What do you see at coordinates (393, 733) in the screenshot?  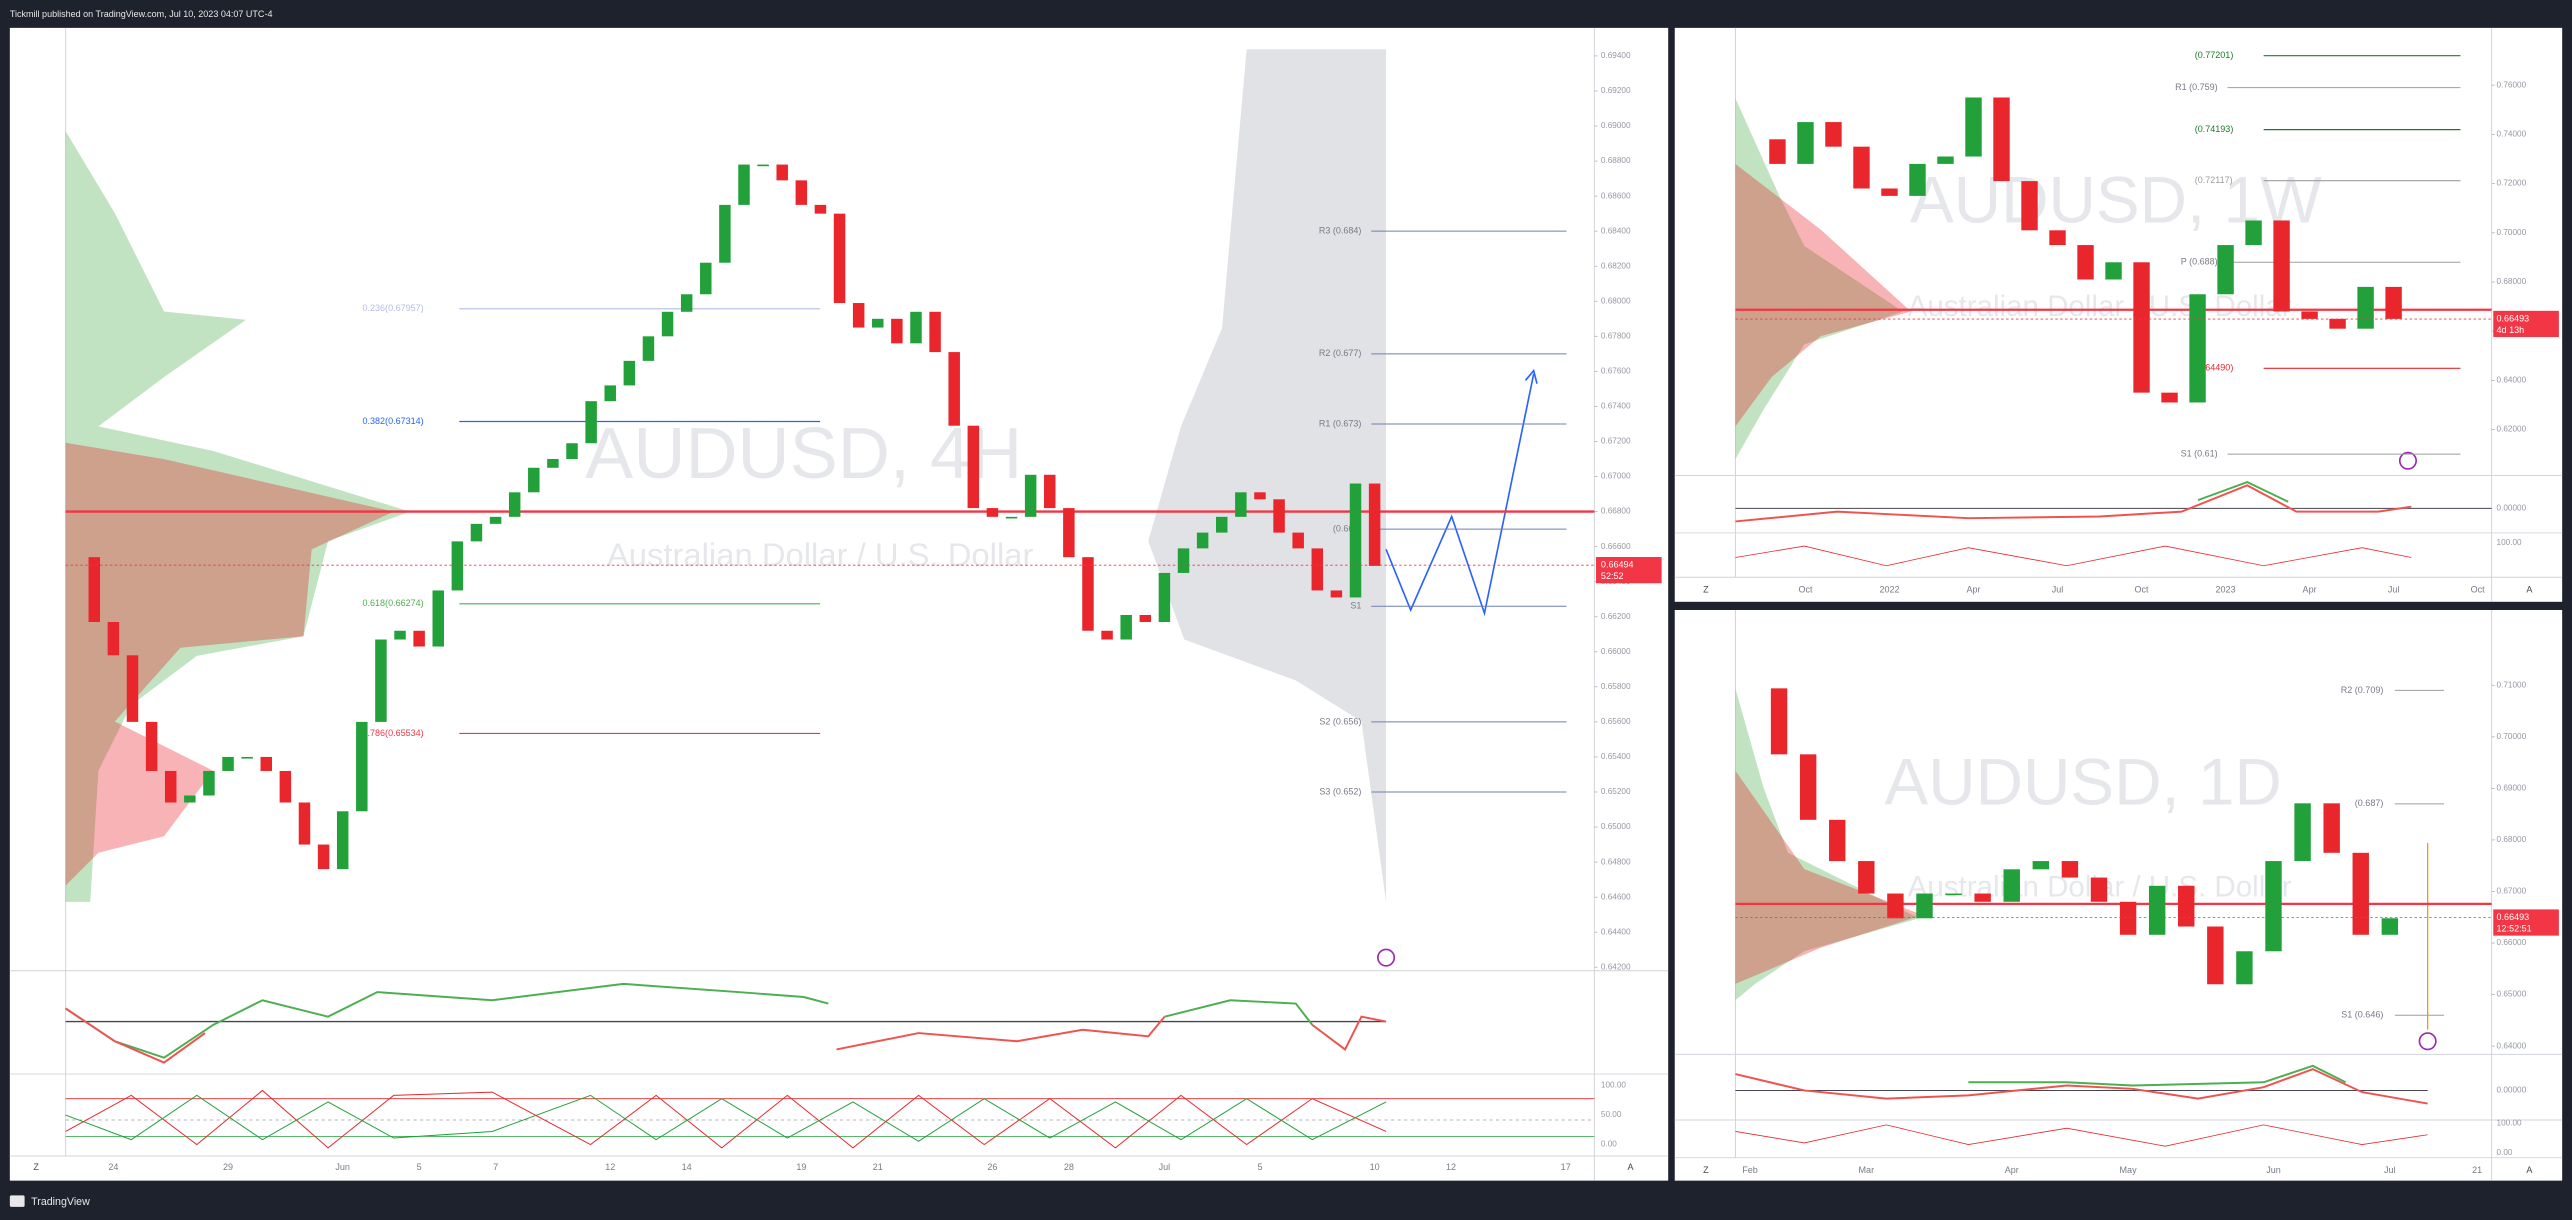 I see `fib-label: 0.786(0.65534)` at bounding box center [393, 733].